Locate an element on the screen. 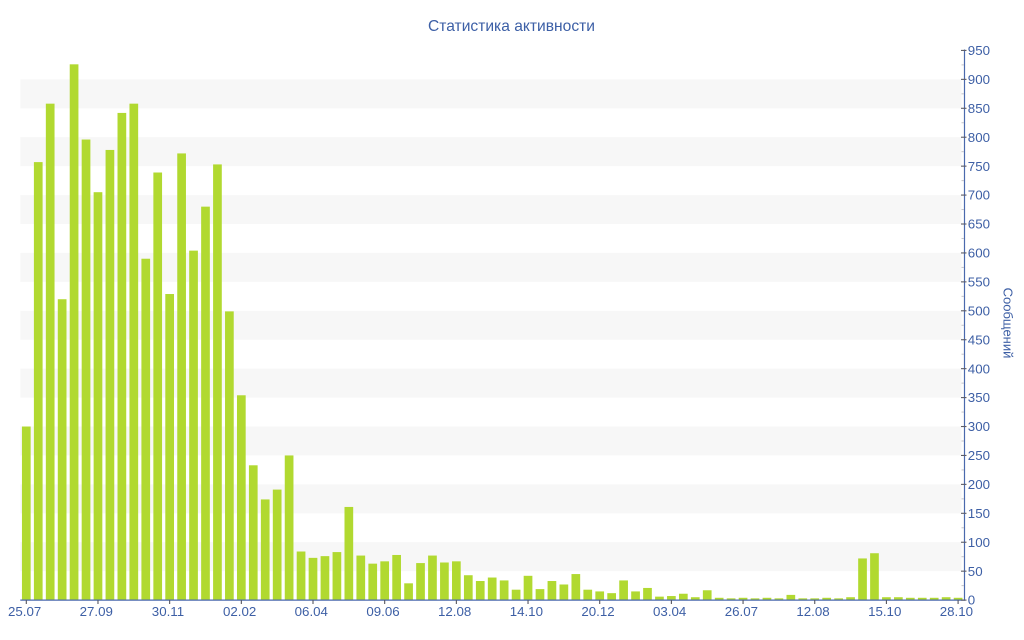 The height and width of the screenshot is (640, 1024). svg-text: 900 is located at coordinates (979, 79).